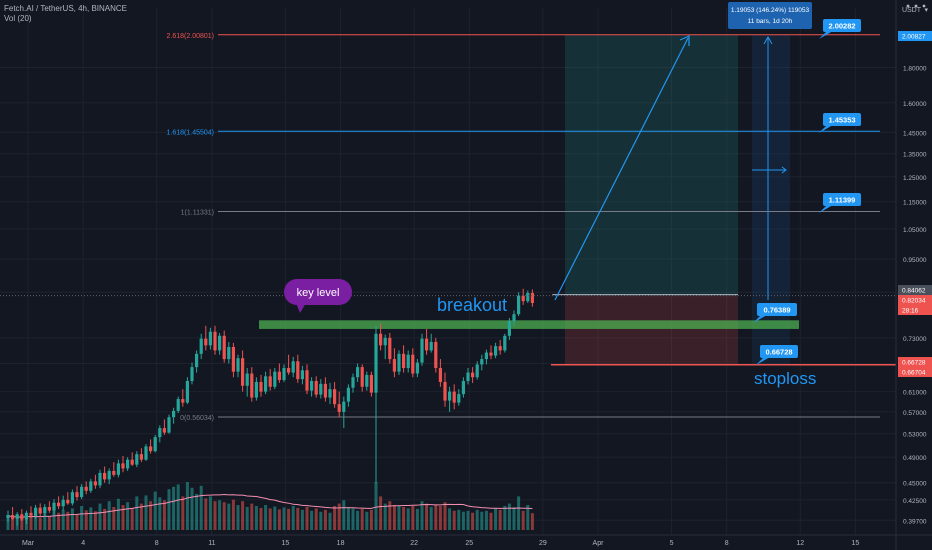 This screenshot has height=550, width=932. I want to click on measure-info-box: 1.19053 (146.24%) 119053 11 bars, 1d 20h, so click(770, 15).